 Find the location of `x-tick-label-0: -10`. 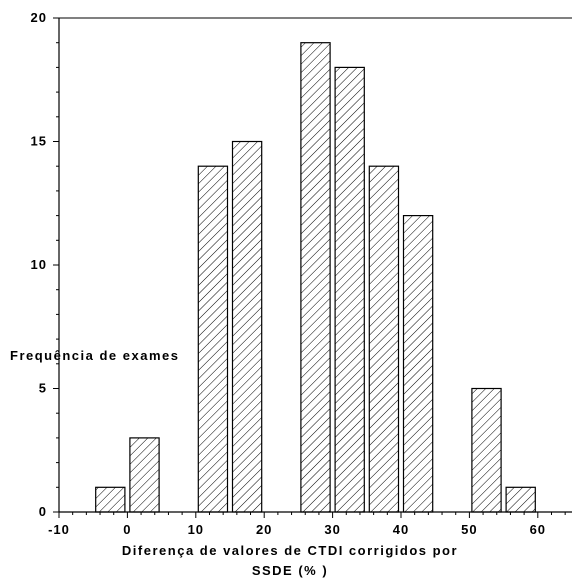

x-tick-label-0: -10 is located at coordinates (59, 529).